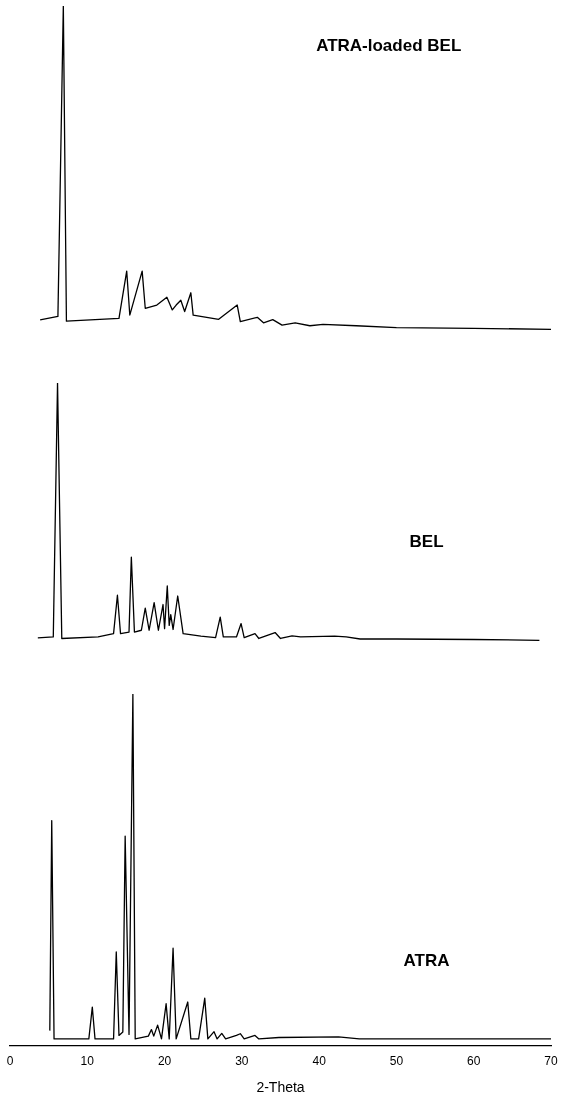  I want to click on x-tick-label: 40, so click(319, 1061).